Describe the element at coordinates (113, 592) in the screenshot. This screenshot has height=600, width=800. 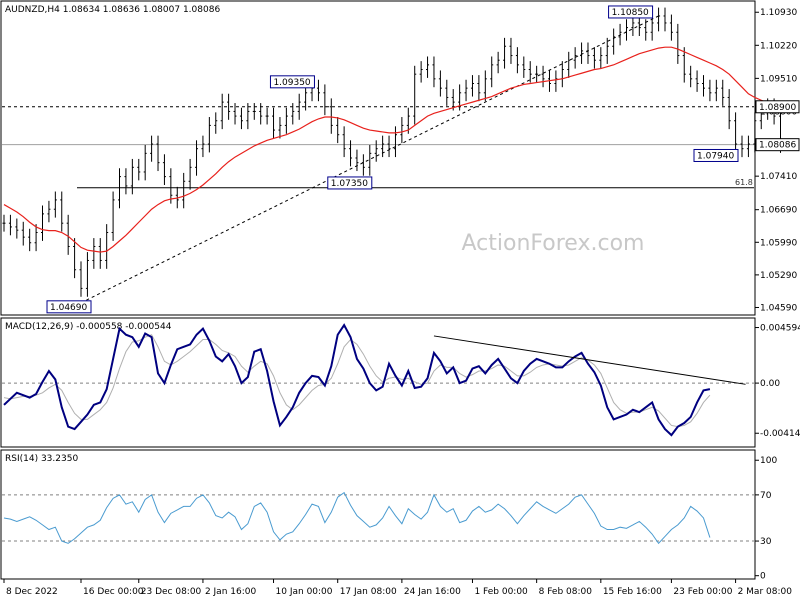
I see `x-tick-label: 16 Dec 00:00` at that location.